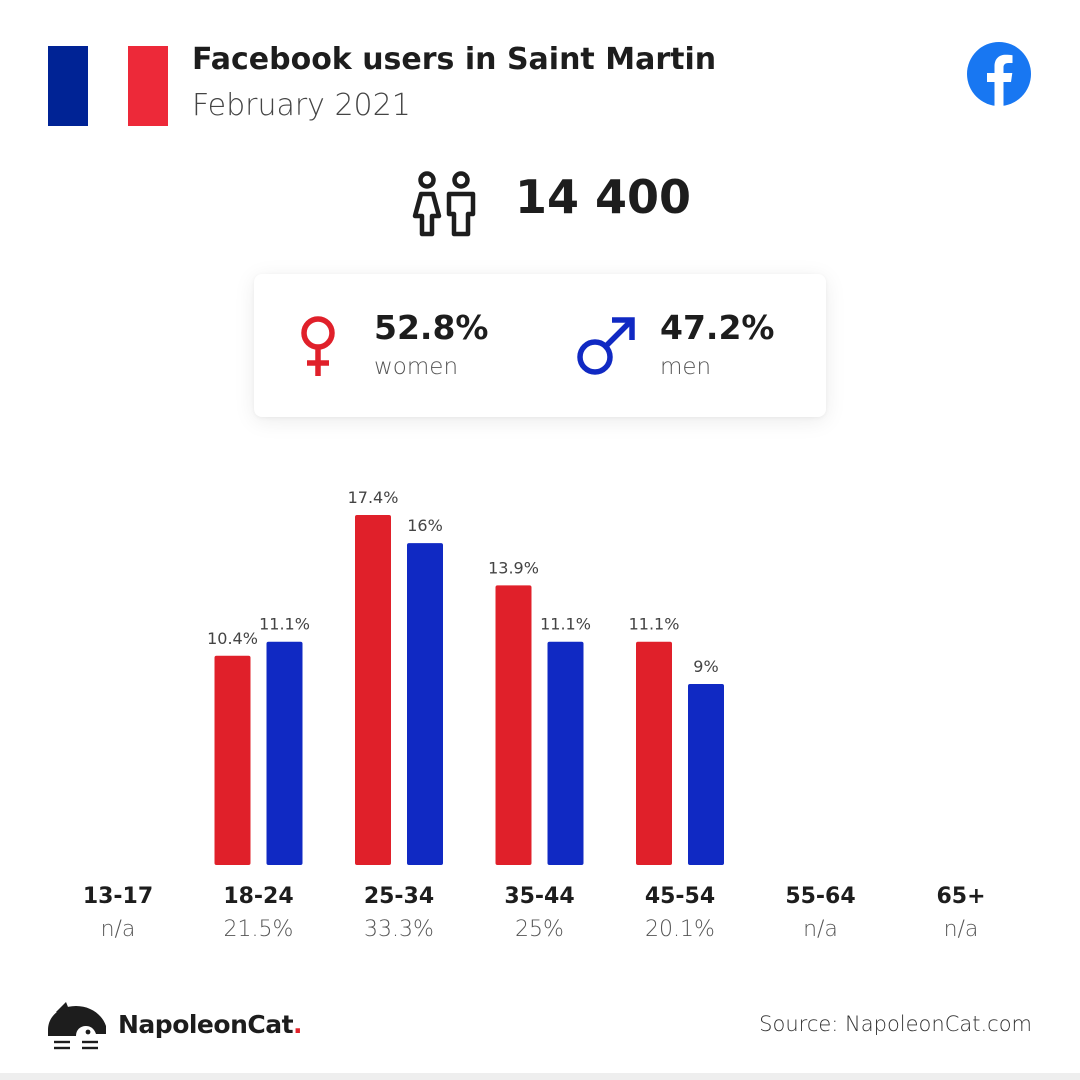 This screenshot has height=1080, width=1080. What do you see at coordinates (820, 896) in the screenshot?
I see `age-group-label: 55-64` at bounding box center [820, 896].